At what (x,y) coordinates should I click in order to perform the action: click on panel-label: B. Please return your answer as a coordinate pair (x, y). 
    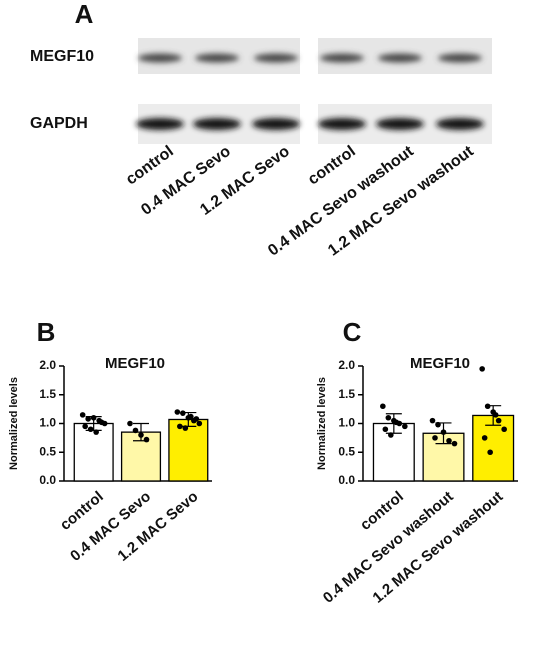
    Looking at the image, I should click on (46, 332).